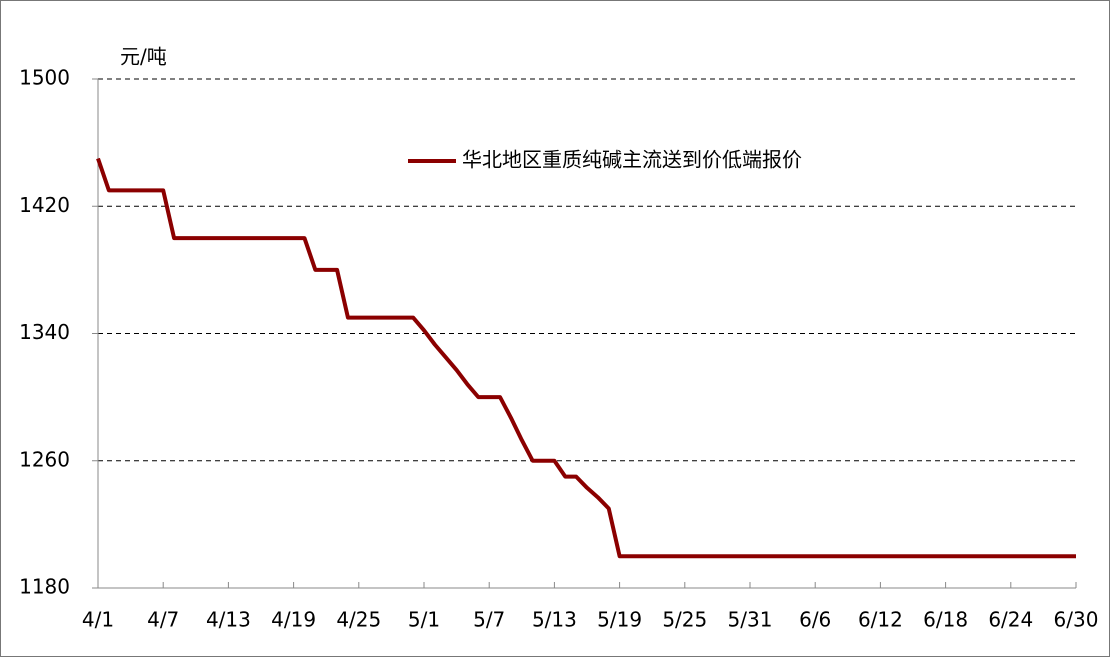 The image size is (1110, 657). I want to click on x-tick-label: 5/31, so click(750, 620).